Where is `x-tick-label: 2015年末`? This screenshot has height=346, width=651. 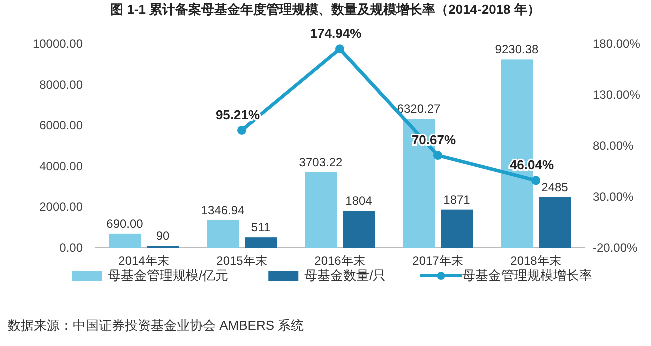
x-tick-label: 2015年末 is located at coordinates (242, 261).